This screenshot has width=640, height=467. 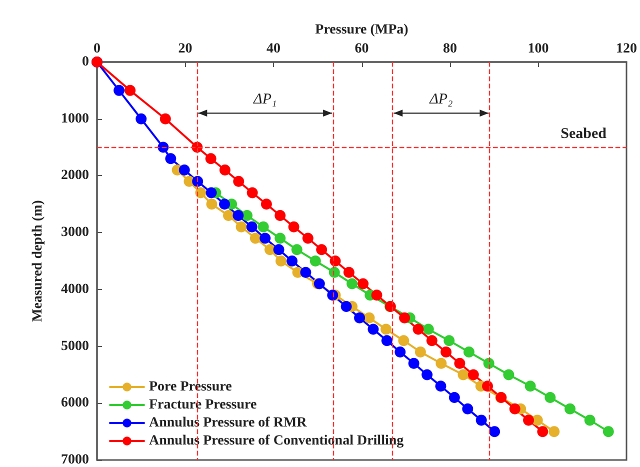 I want to click on x-tick-label: 80, so click(x=450, y=49).